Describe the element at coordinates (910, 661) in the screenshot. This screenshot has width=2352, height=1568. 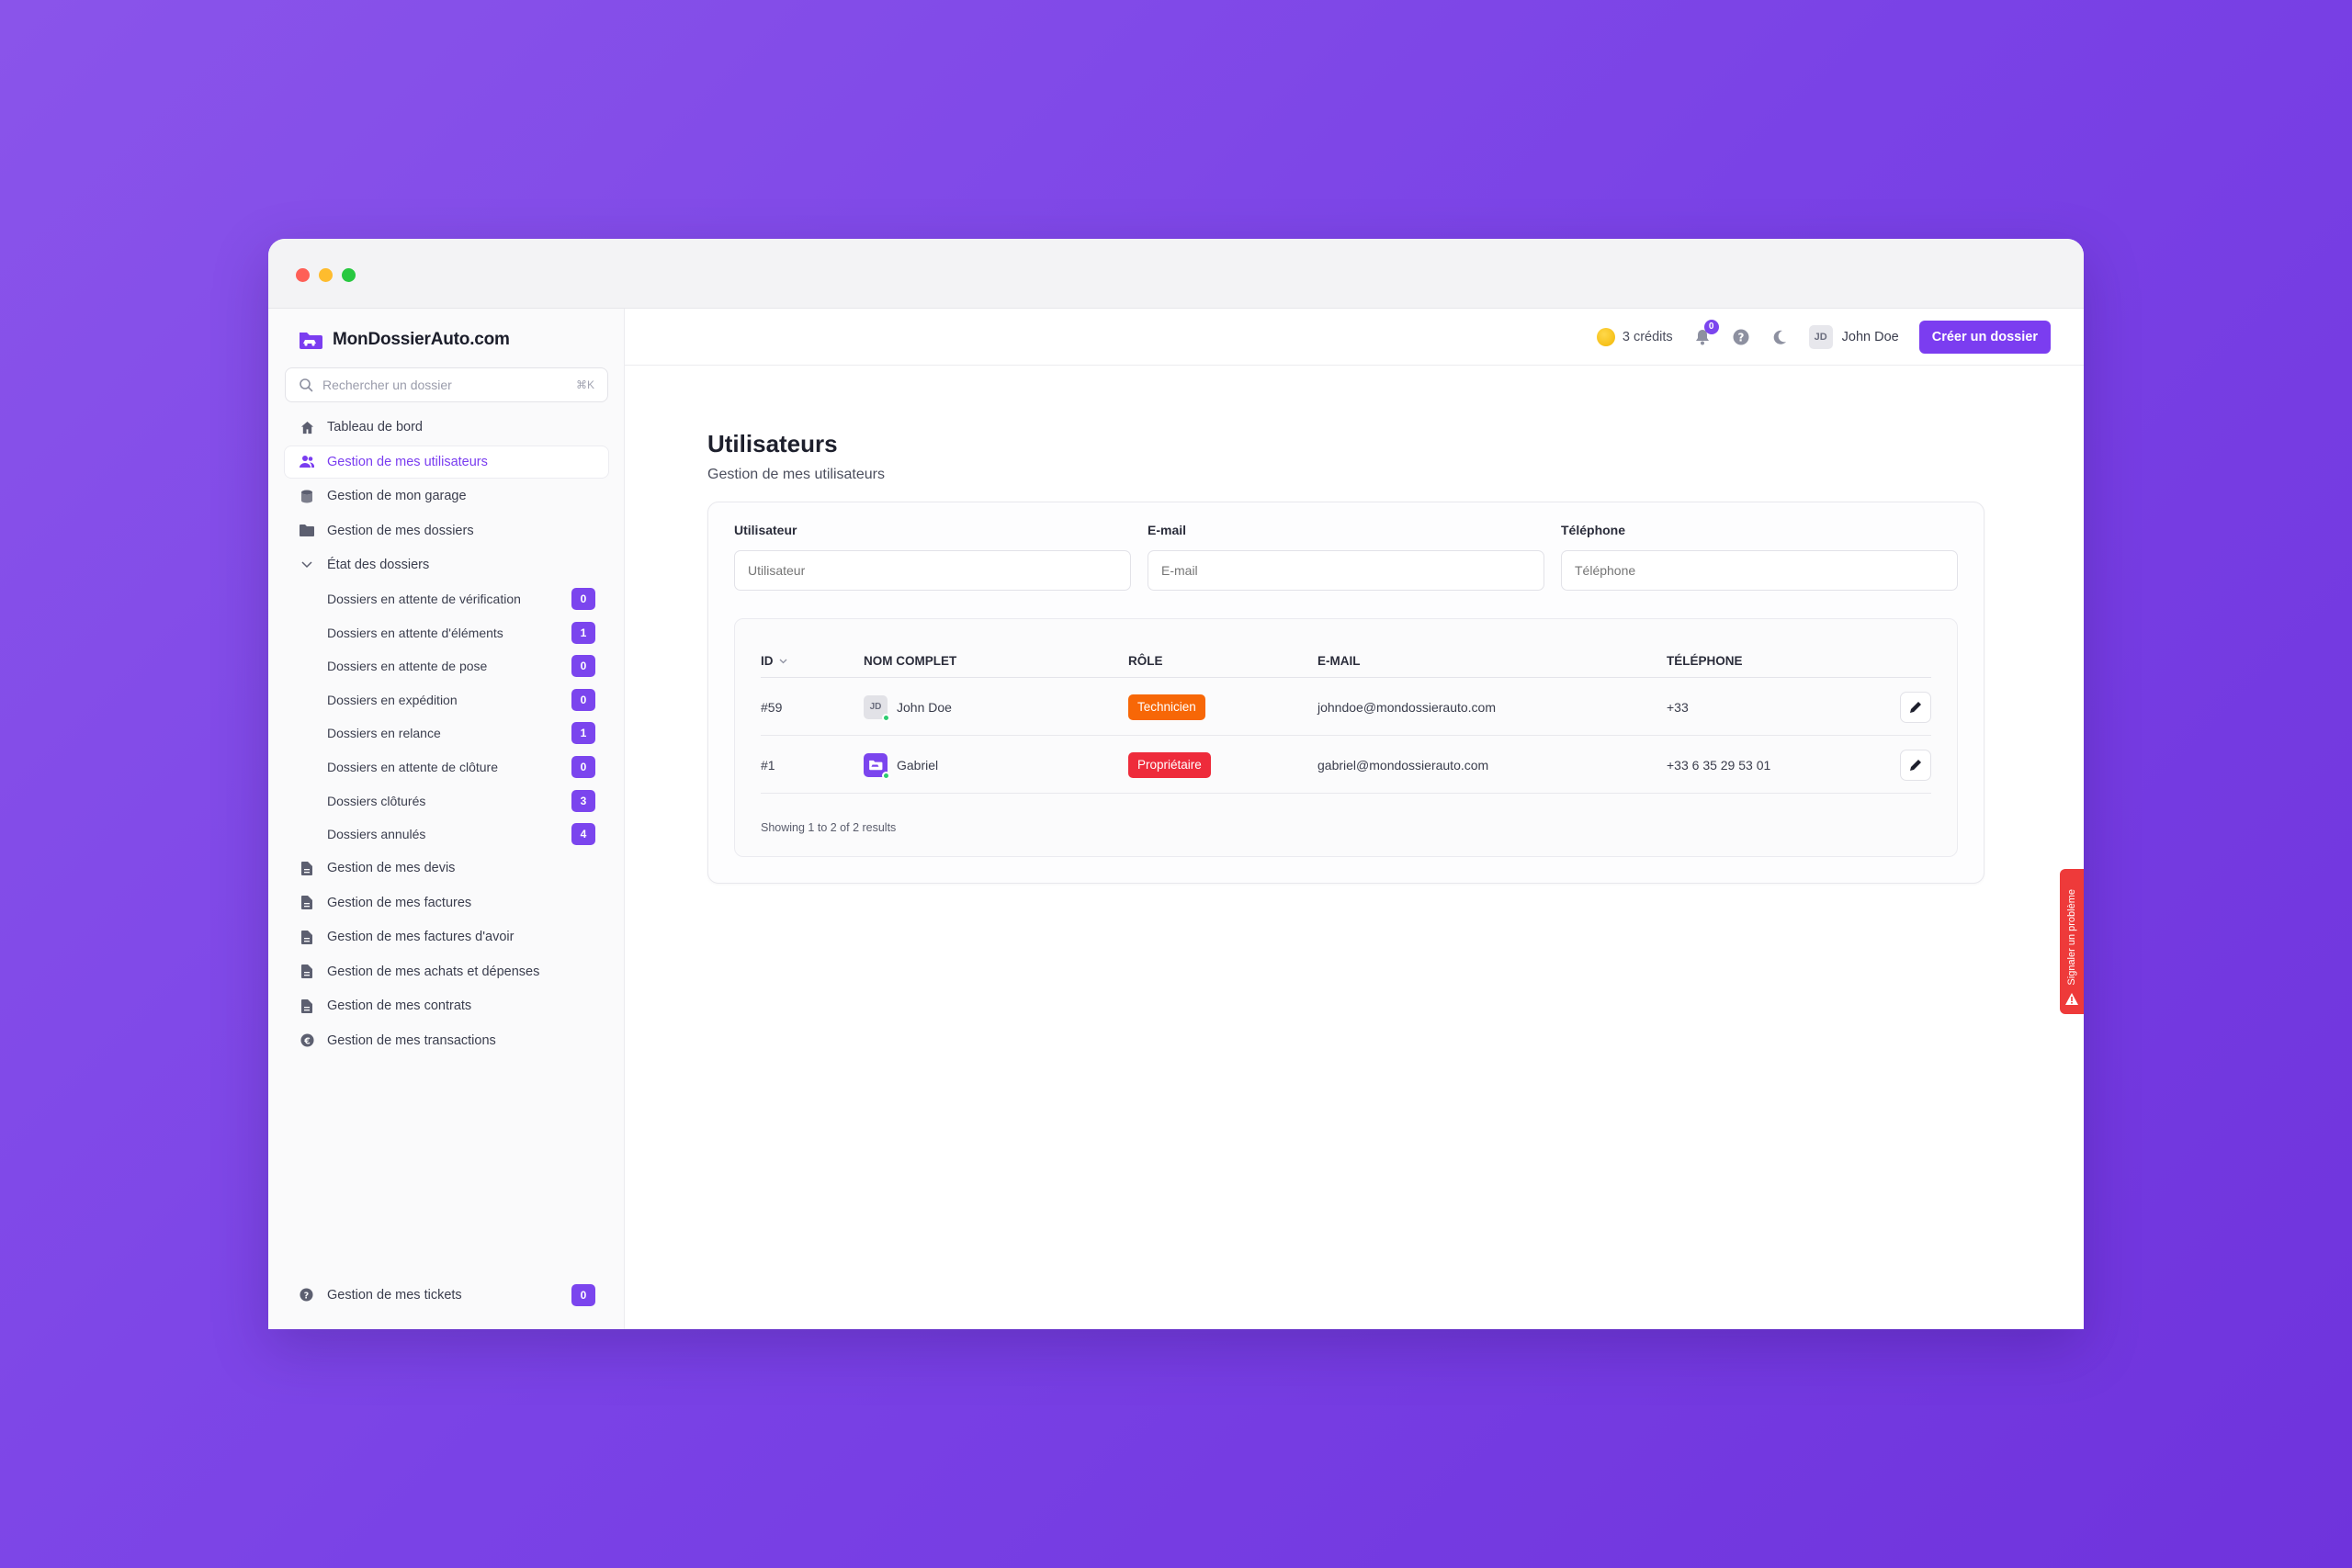
I see `column-header-name: NOM COMPLET` at that location.